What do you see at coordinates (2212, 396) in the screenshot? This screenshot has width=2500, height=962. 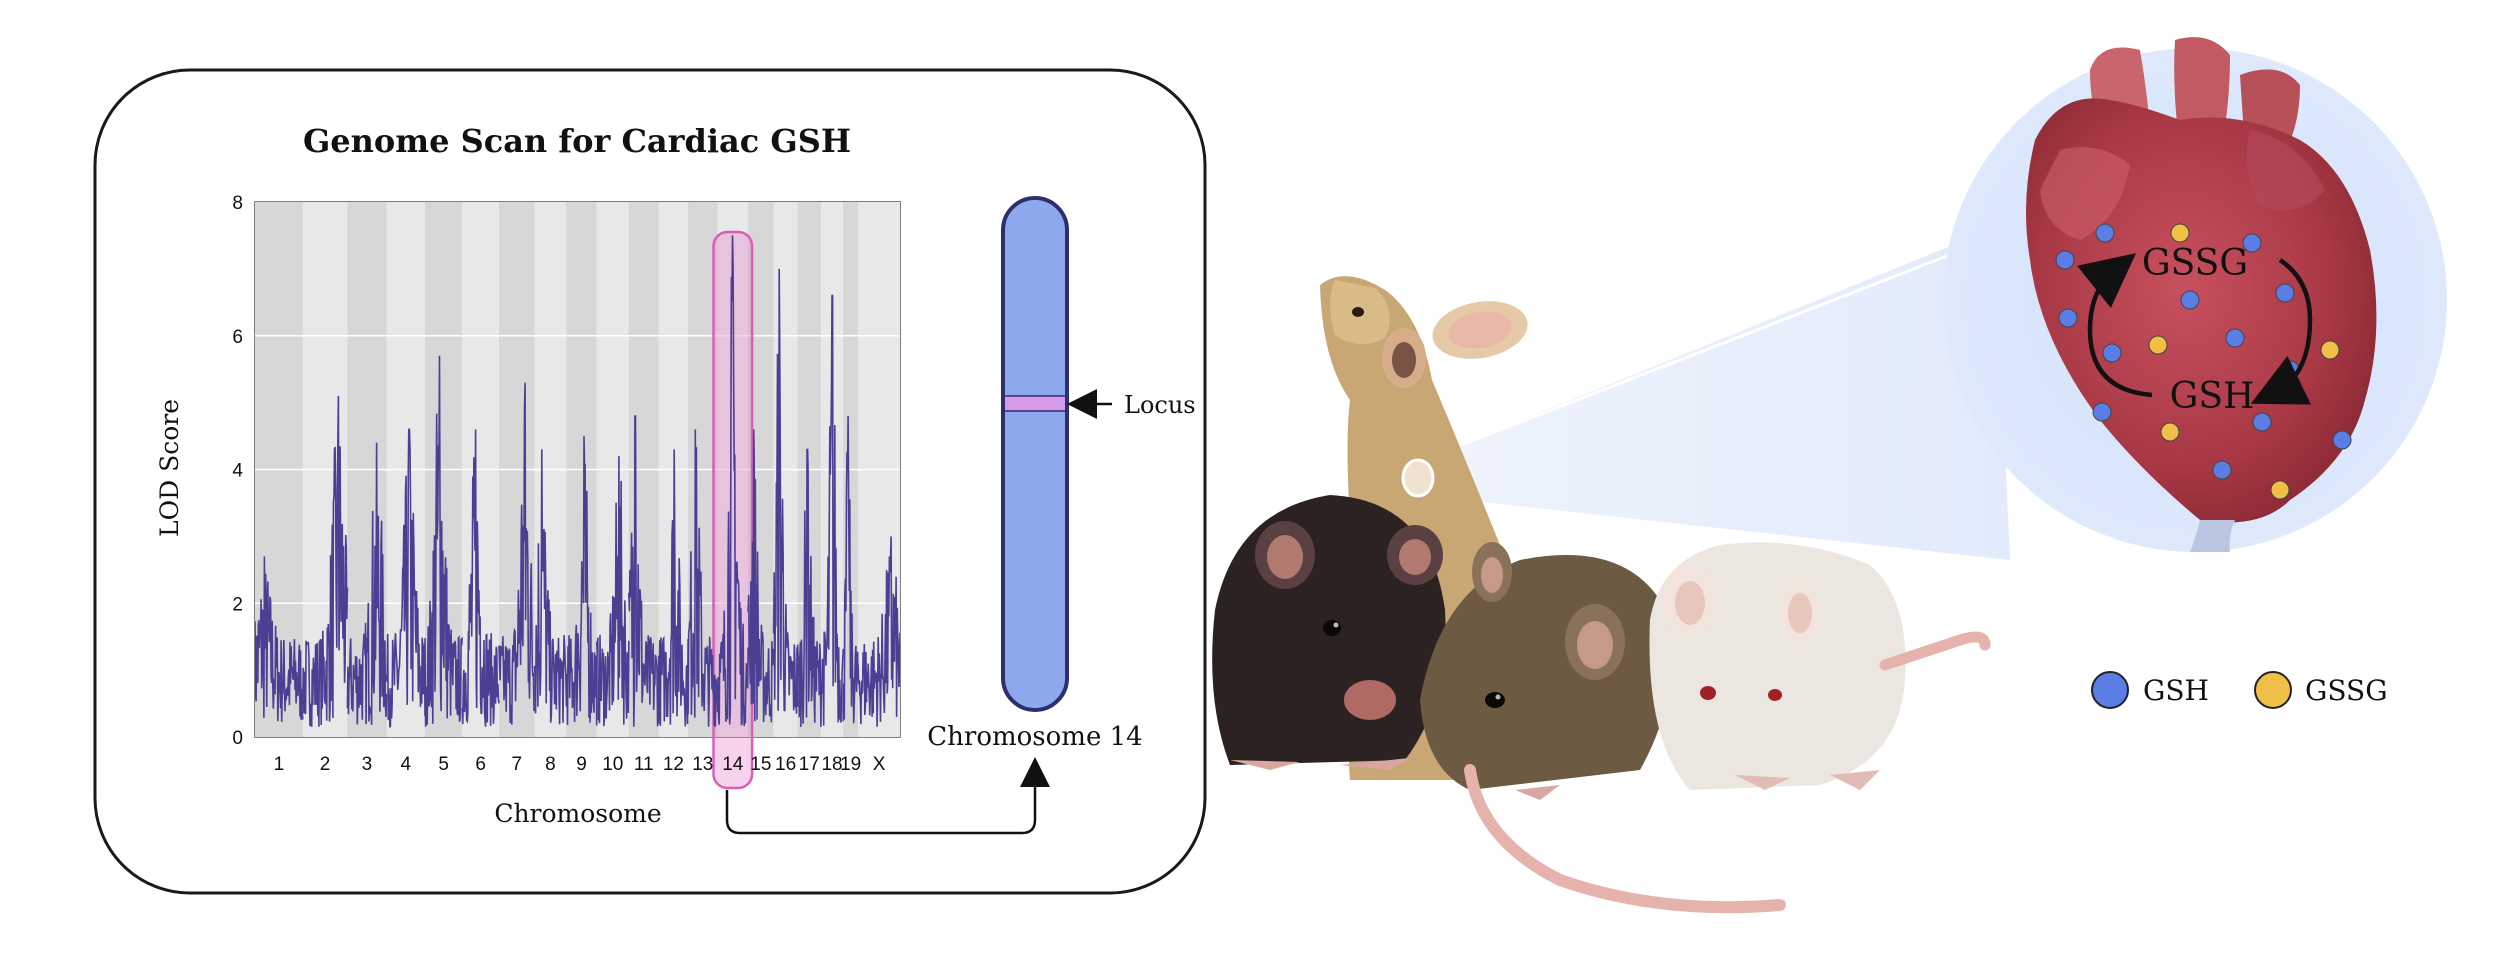 I see `cycle-label-gsh: GSH` at bounding box center [2212, 396].